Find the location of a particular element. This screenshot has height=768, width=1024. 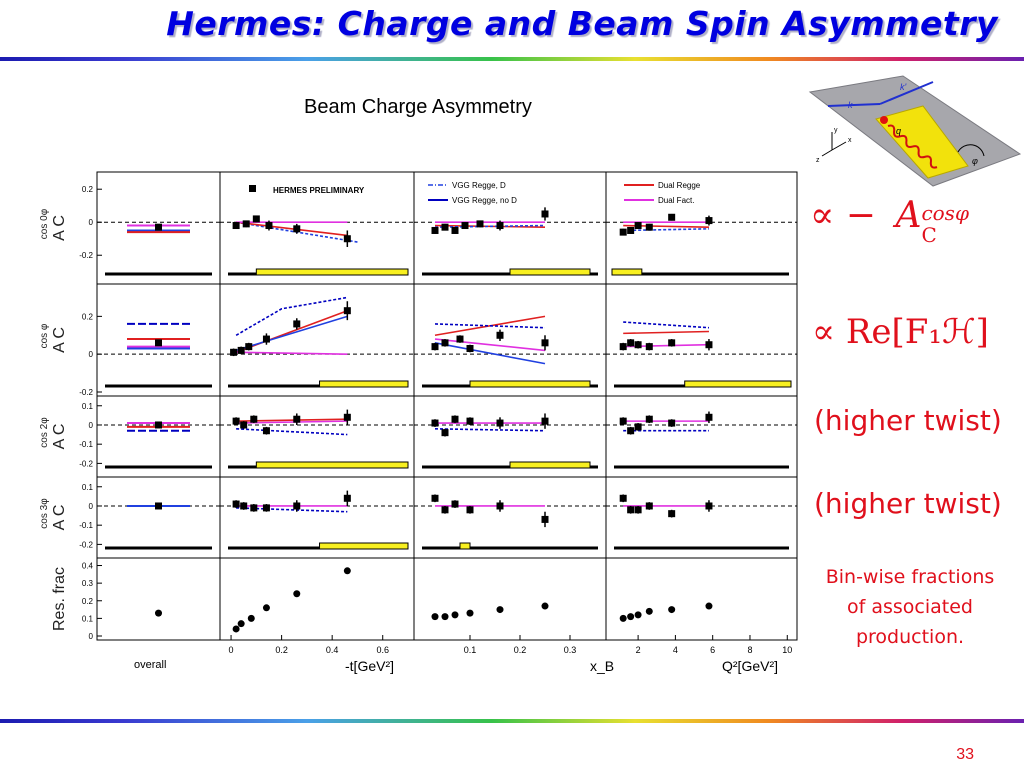

x-label-q2: Q²[GeV²] is located at coordinates (750, 666).